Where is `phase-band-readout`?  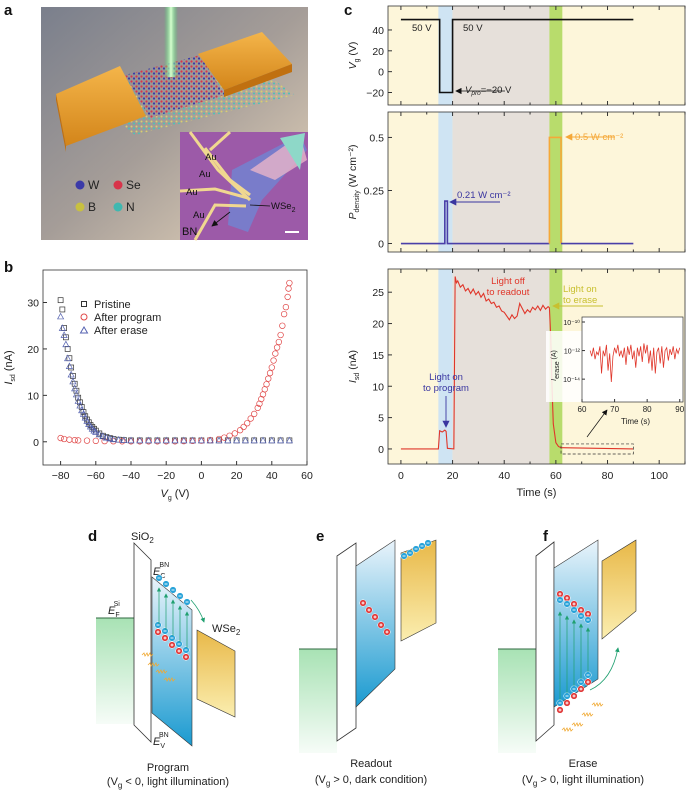 phase-band-readout is located at coordinates (501, 55).